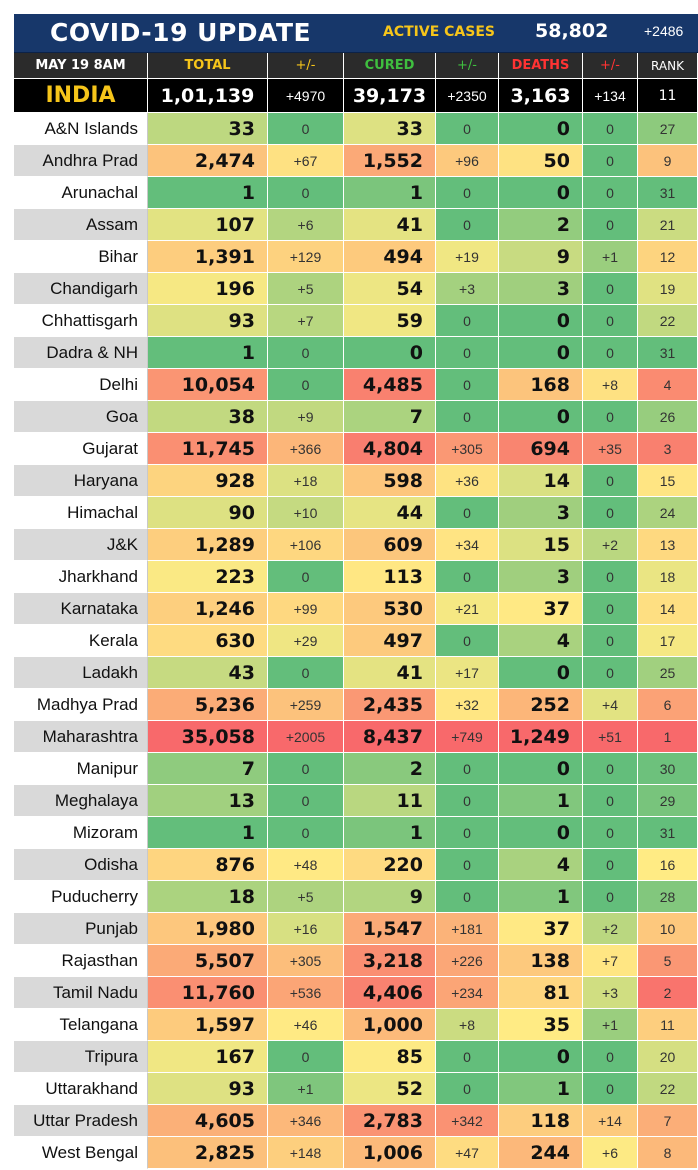 The image size is (698, 1170). I want to click on cured-delta-cell: +17, so click(467, 673).